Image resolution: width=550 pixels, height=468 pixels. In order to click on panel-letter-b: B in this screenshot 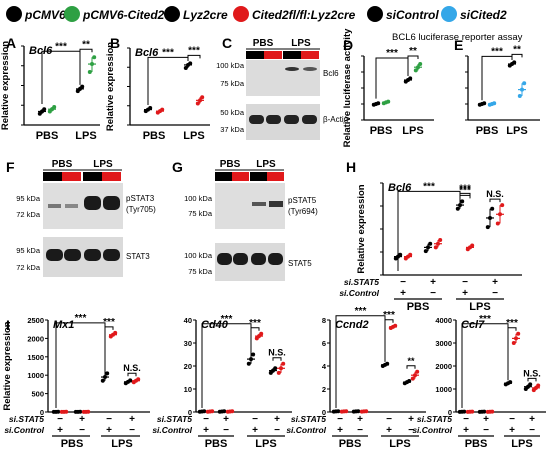, I will do `click(115, 43)`.